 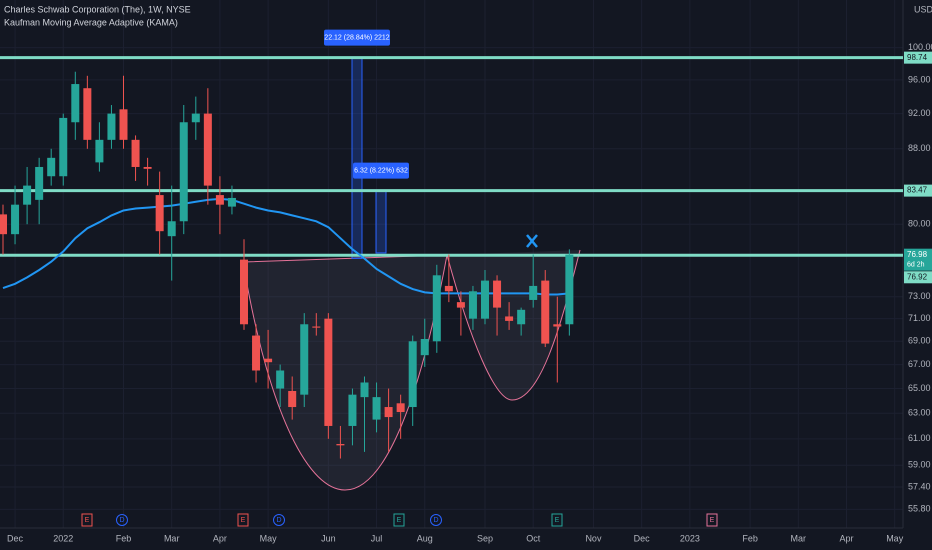 I want to click on y-tick-label: 59.00, so click(x=919, y=465).